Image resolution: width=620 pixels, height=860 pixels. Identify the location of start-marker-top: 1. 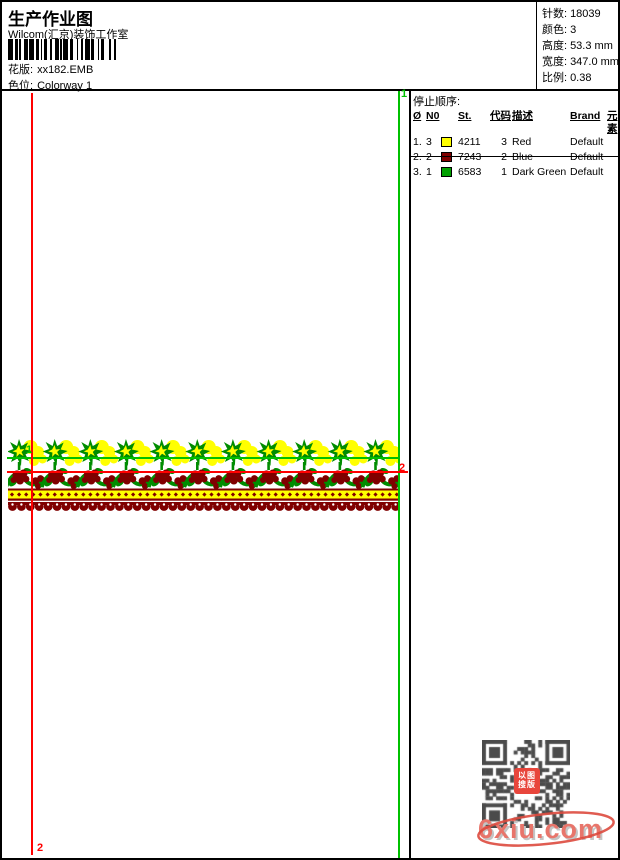
(404, 94).